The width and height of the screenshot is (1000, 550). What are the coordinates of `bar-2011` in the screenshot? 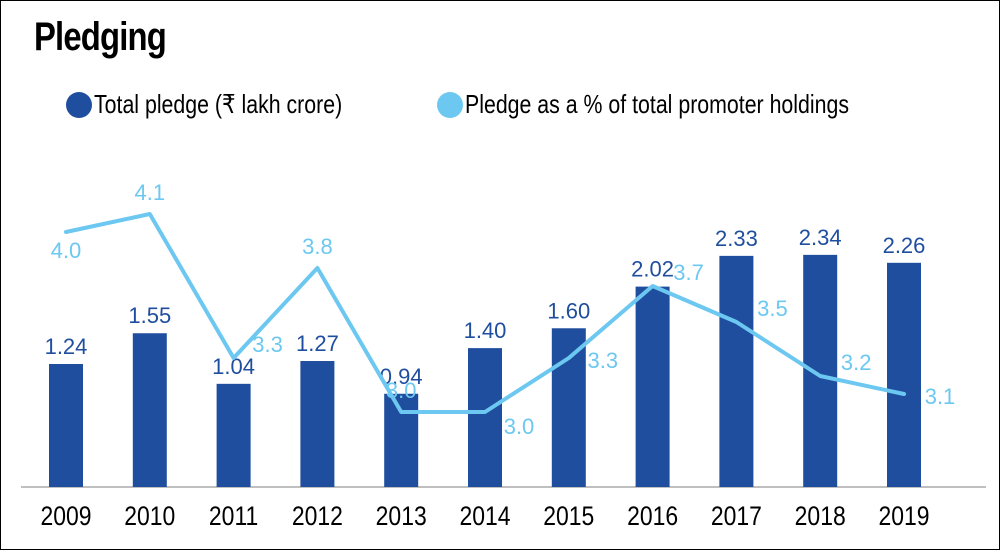 It's located at (233, 435).